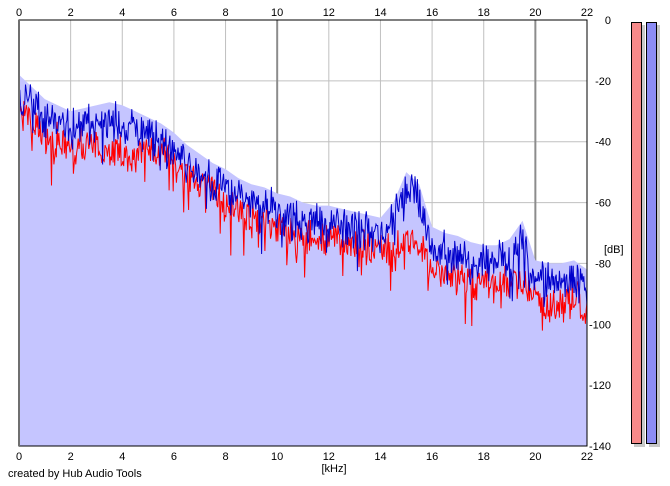 The width and height of the screenshot is (670, 486). Describe the element at coordinates (636, 233) in the screenshot. I see `left-channel-level-meter` at that location.